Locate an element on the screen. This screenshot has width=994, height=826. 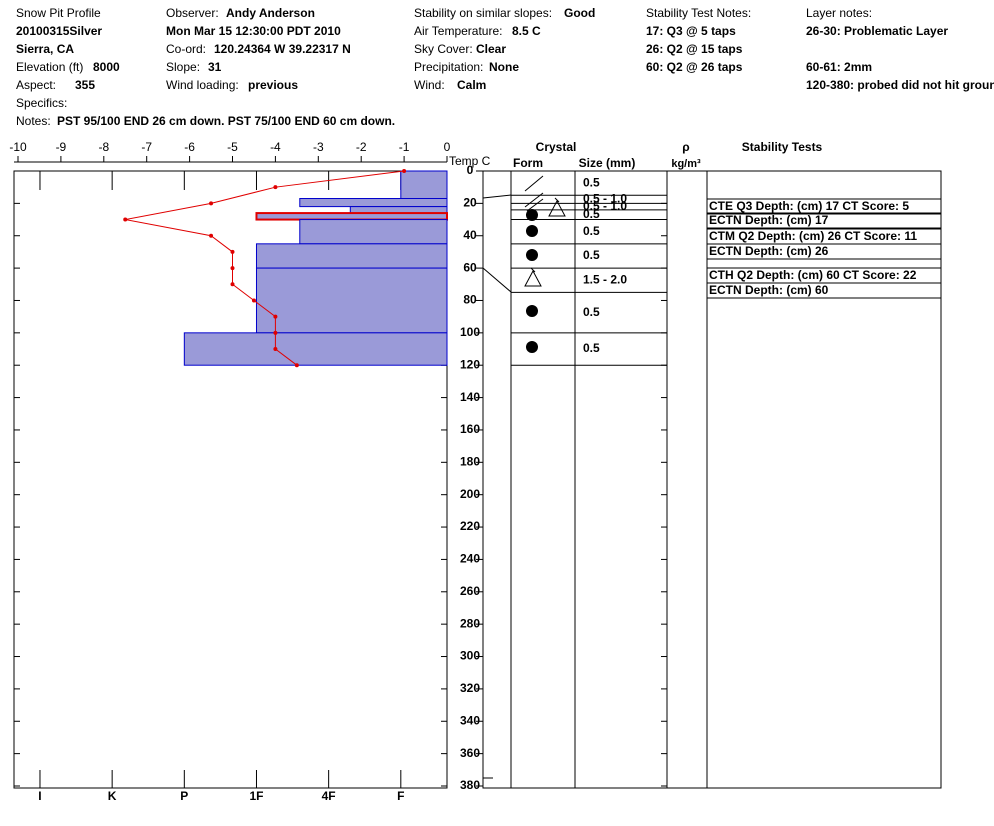
location: Sierra, CA is located at coordinates (45, 49).